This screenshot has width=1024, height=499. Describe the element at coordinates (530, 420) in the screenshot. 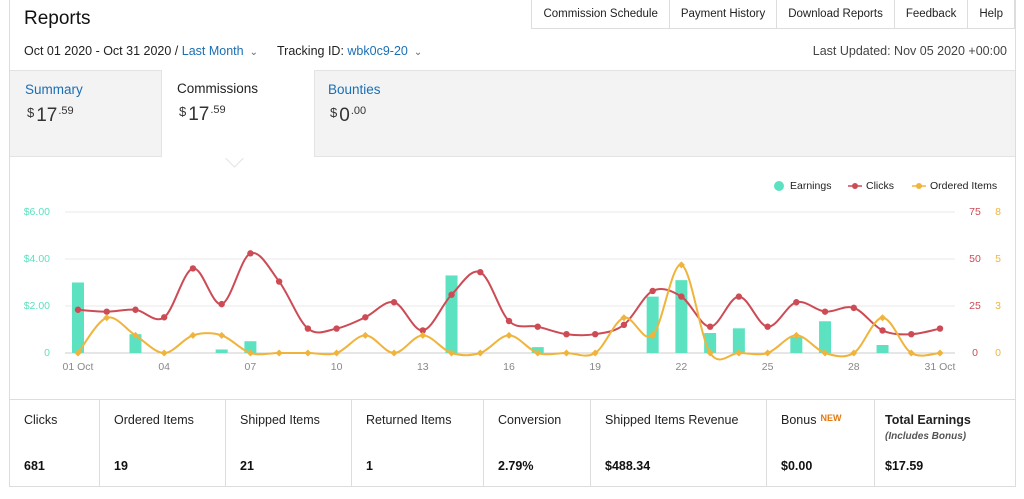

I see `stat-label-text: Conversion` at that location.